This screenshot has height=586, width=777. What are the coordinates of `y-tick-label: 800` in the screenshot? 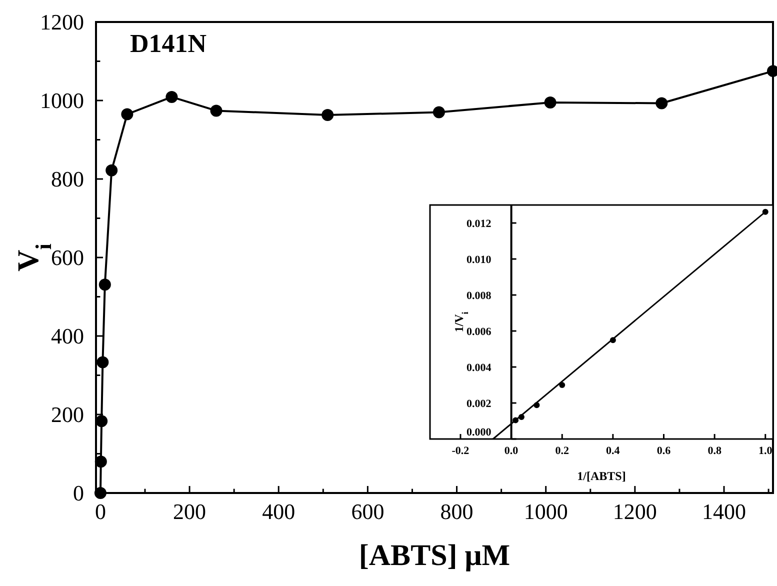 It's located at (67, 179).